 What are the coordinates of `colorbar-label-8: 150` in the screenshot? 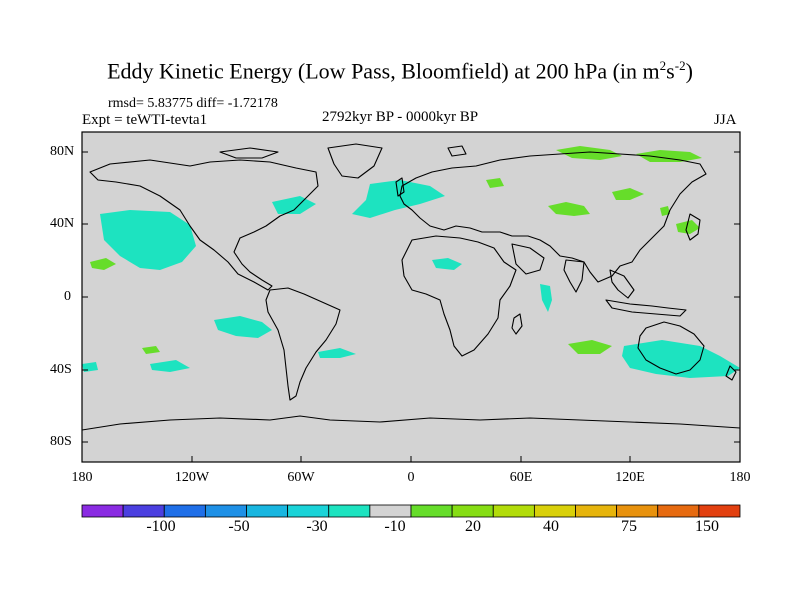 It's located at (707, 526).